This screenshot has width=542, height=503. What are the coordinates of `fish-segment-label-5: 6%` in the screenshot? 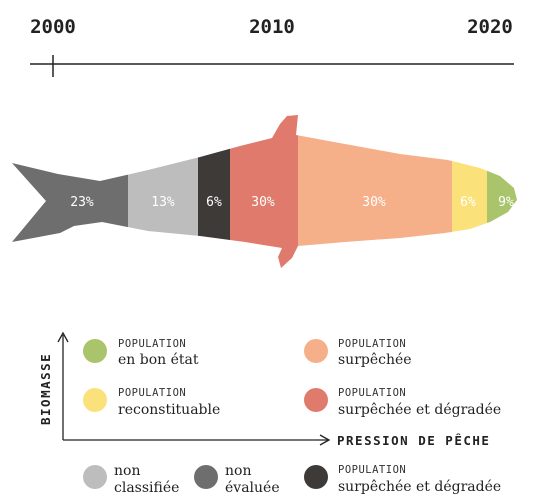 It's located at (468, 202).